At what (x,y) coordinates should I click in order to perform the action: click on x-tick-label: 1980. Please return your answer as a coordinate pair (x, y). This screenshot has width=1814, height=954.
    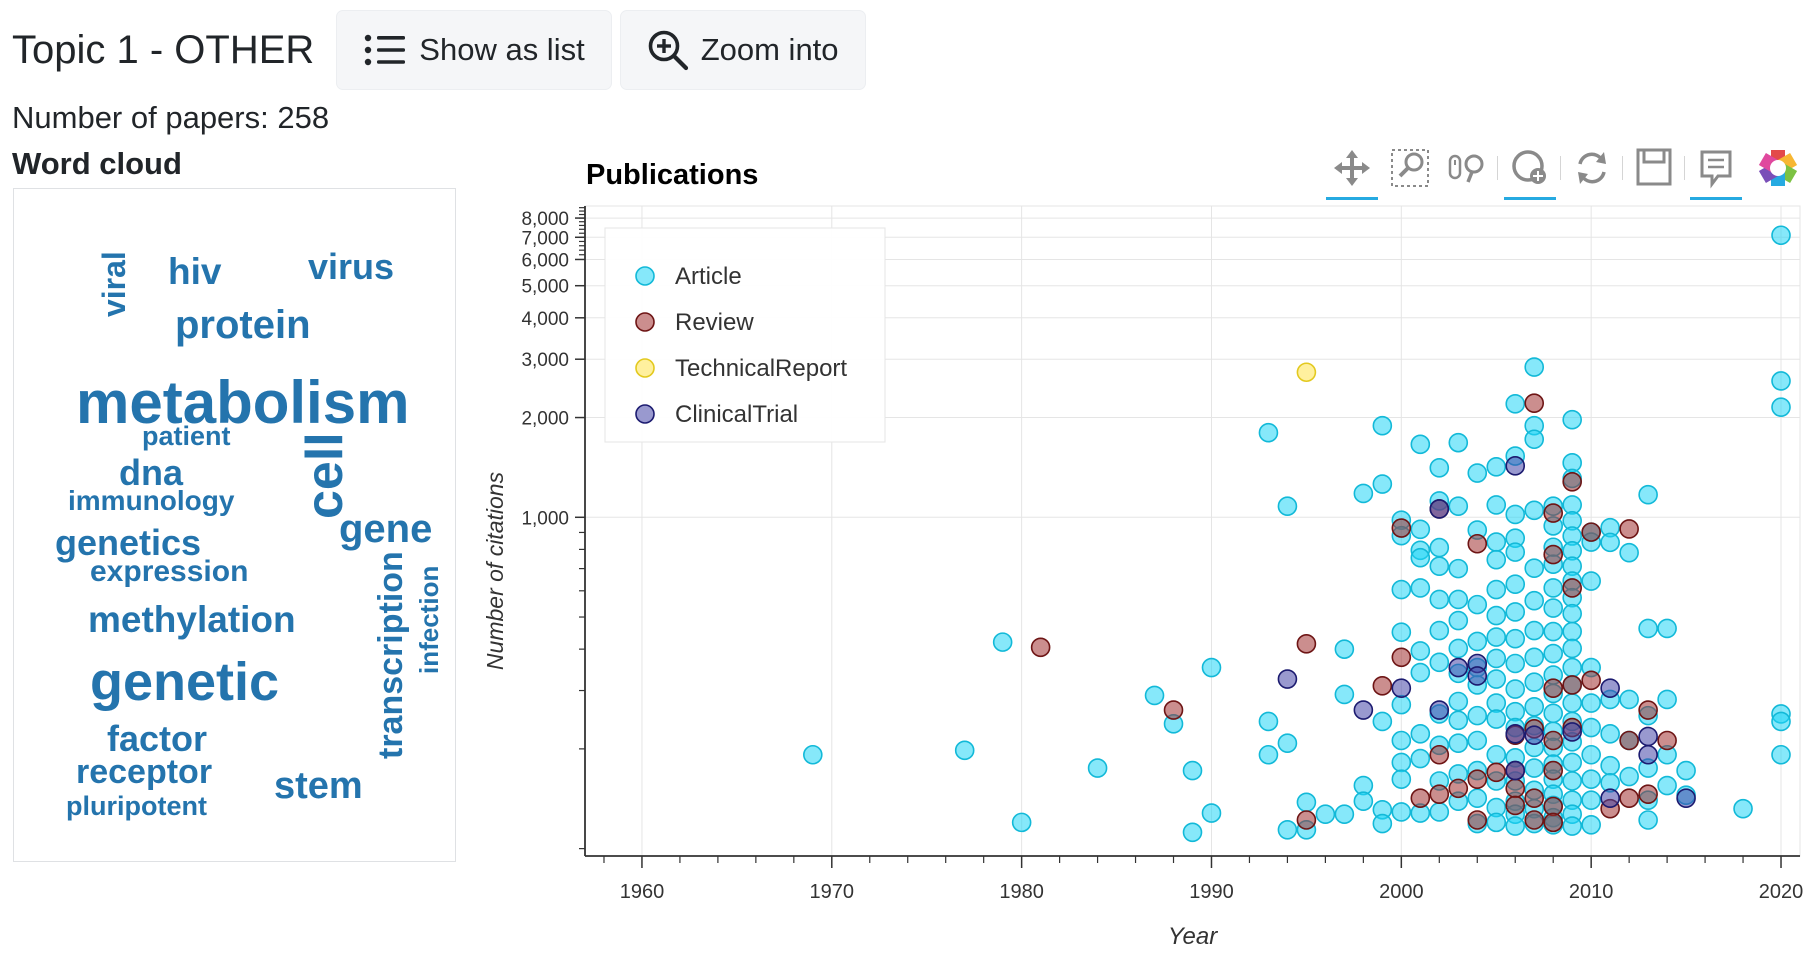
    Looking at the image, I should click on (1021, 892).